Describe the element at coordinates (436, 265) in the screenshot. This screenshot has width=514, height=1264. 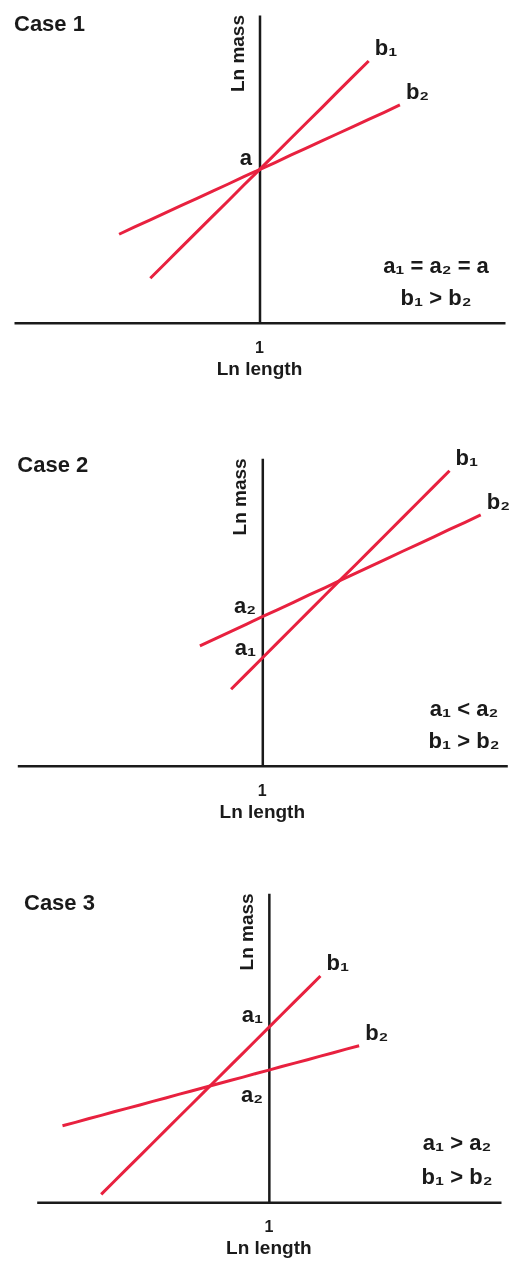
I see `annotation: a₁ = a₂ = a` at that location.